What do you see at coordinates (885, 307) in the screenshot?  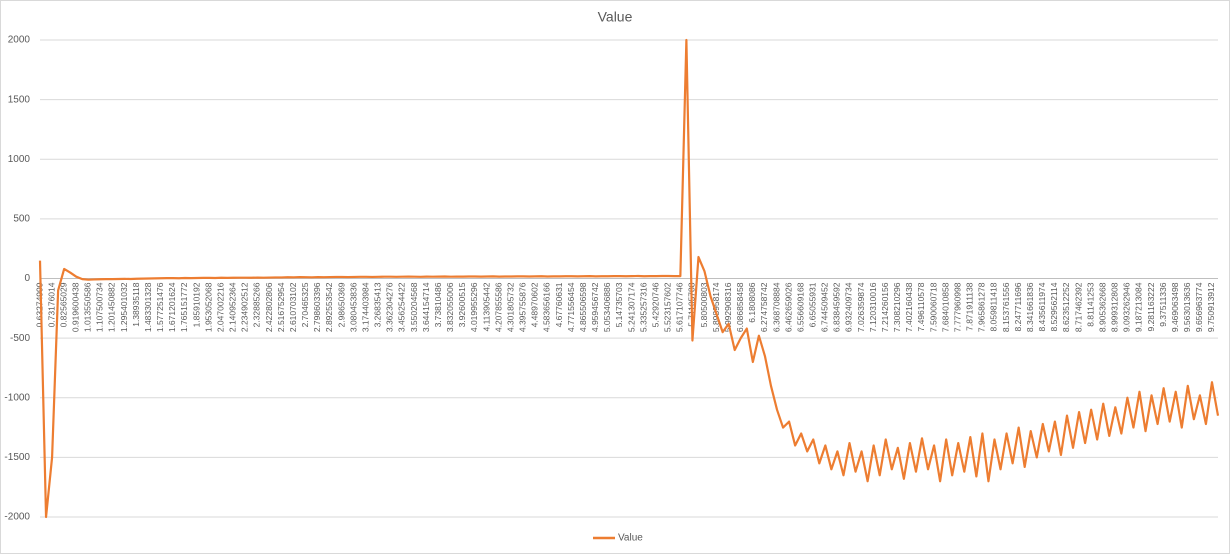 I see `x-tick-label: 7.214260156` at bounding box center [885, 307].